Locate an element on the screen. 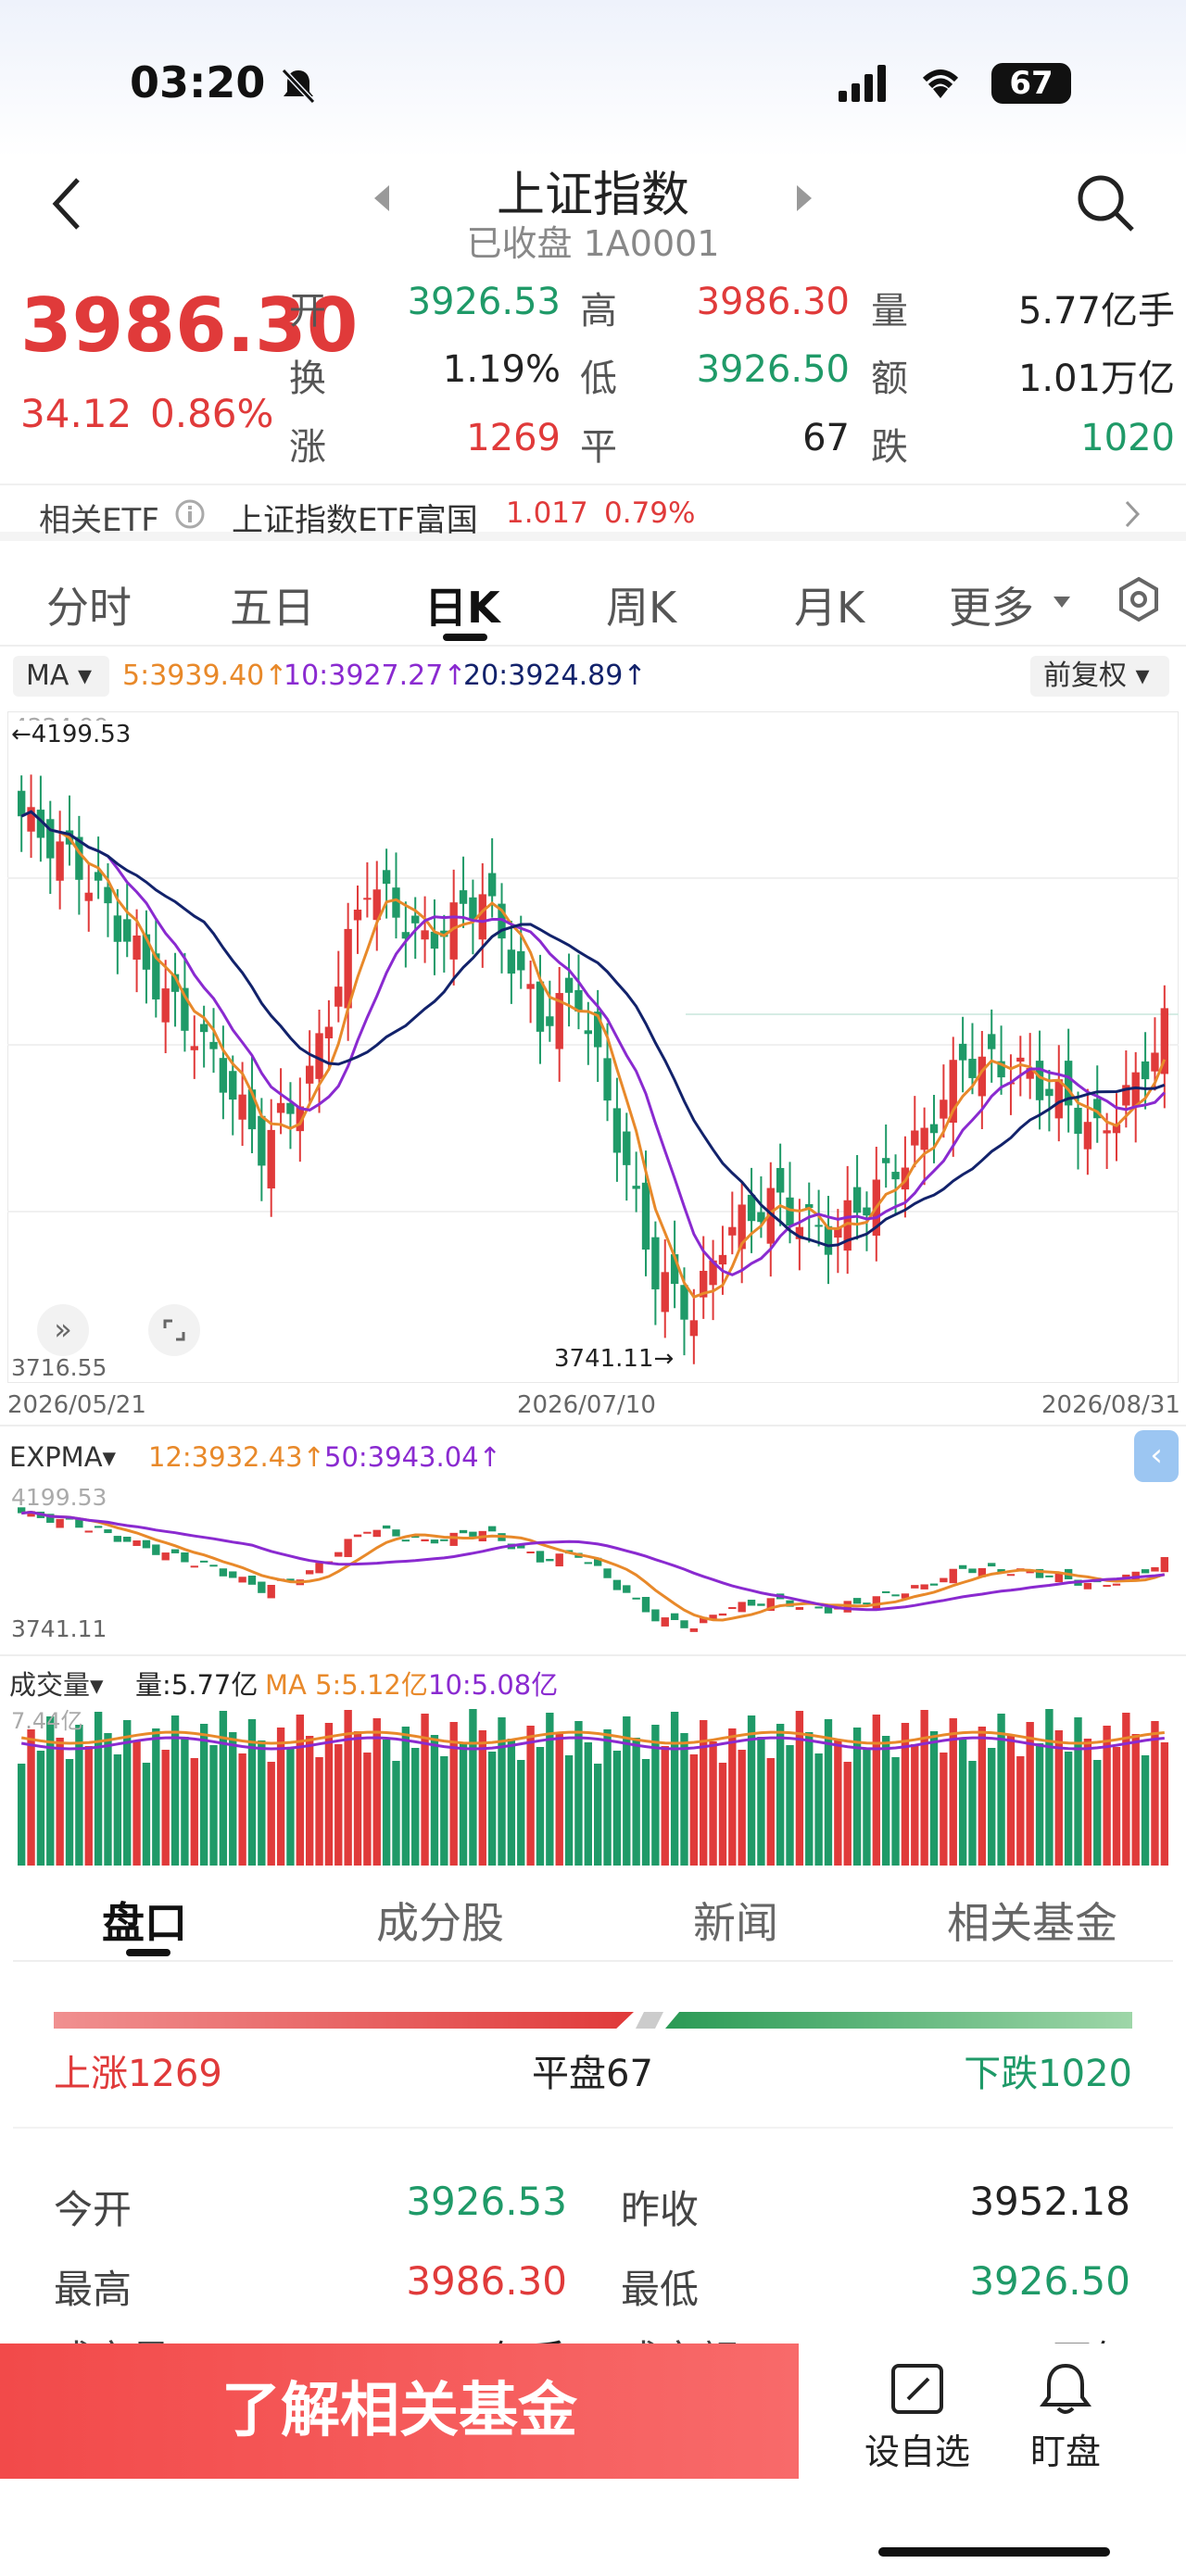 The width and height of the screenshot is (1186, 2576). add-watchlist-button: 设自选 is located at coordinates (917, 2418).